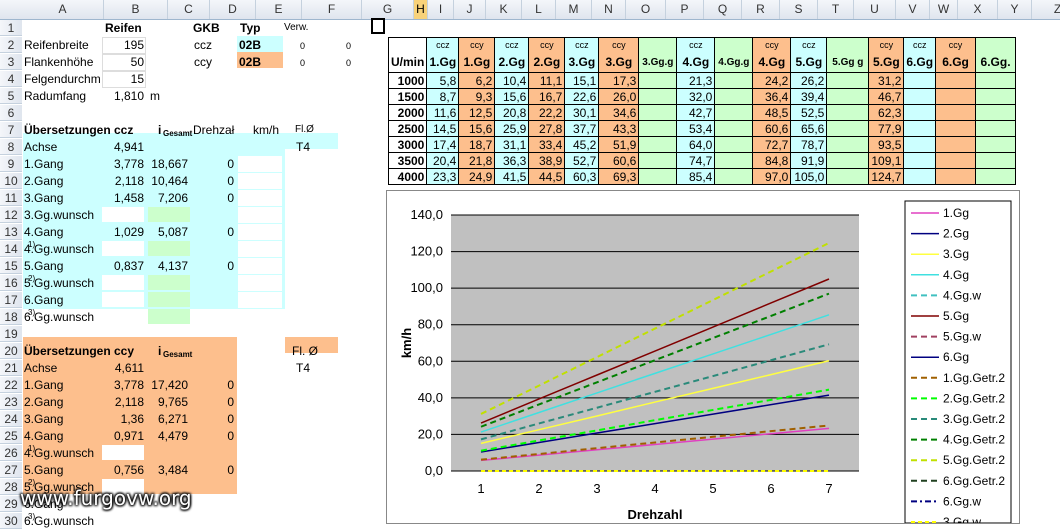 The image size is (1060, 529). What do you see at coordinates (128, 436) in the screenshot?
I see `ccy-ratio: 0,971` at bounding box center [128, 436].